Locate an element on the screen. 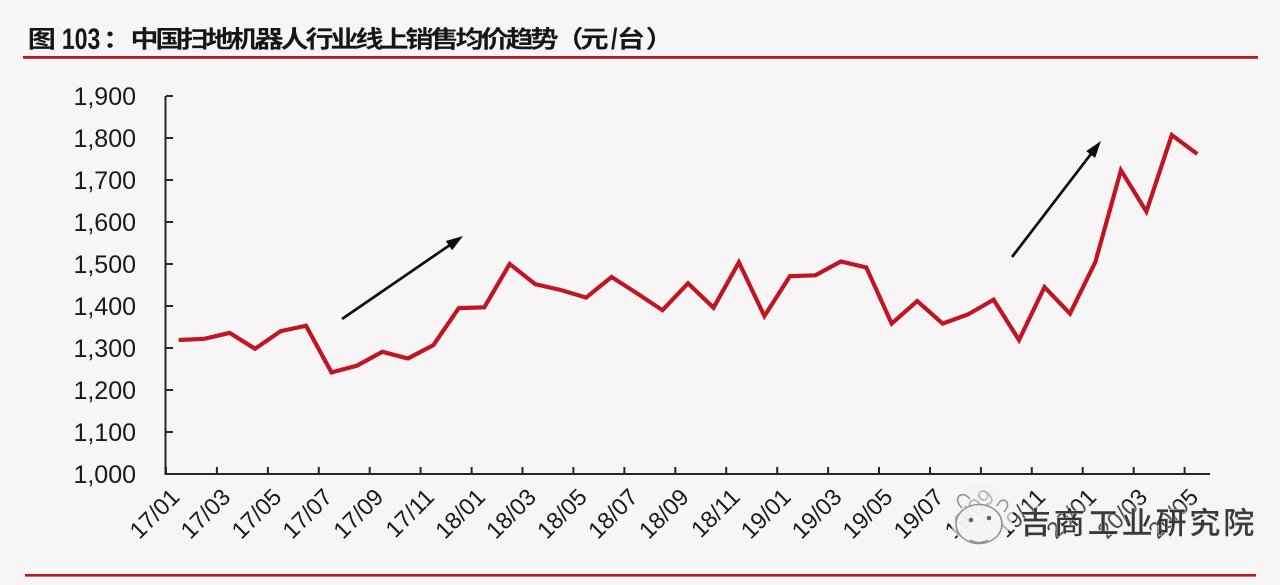 The height and width of the screenshot is (585, 1280). svg-text: 1,900 is located at coordinates (104, 97).